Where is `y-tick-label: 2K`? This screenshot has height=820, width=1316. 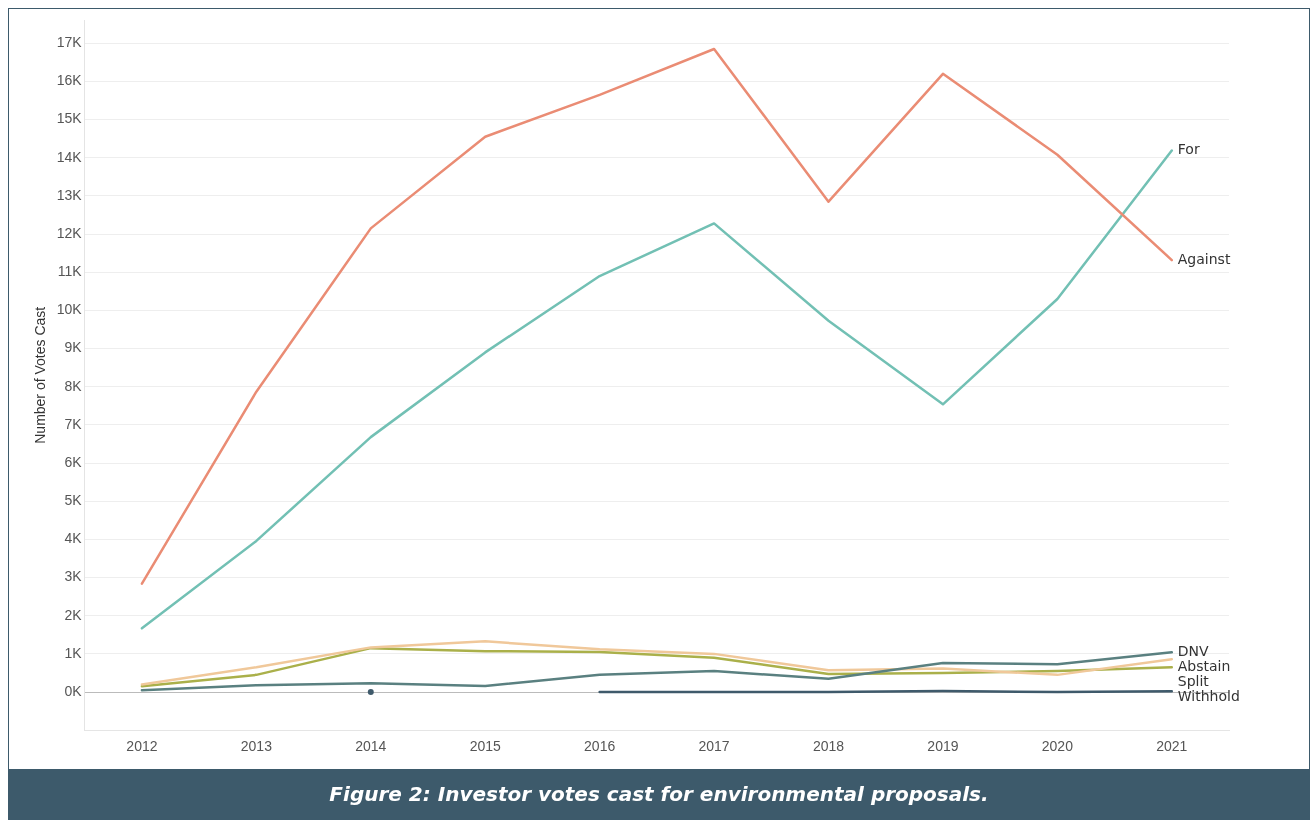 y-tick-label: 2K is located at coordinates (73, 614).